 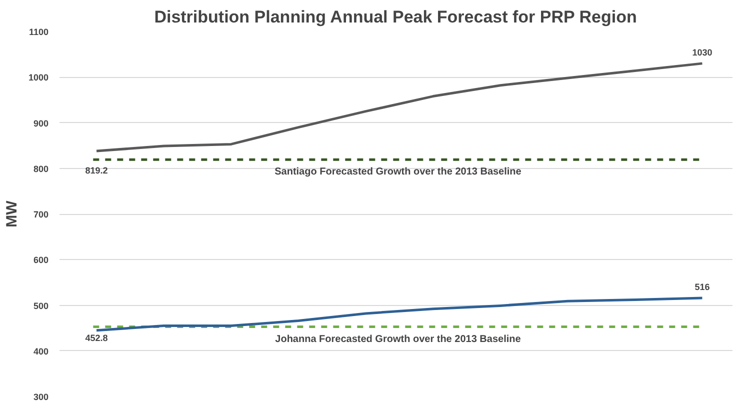 I want to click on data-label: 516, so click(x=702, y=287).